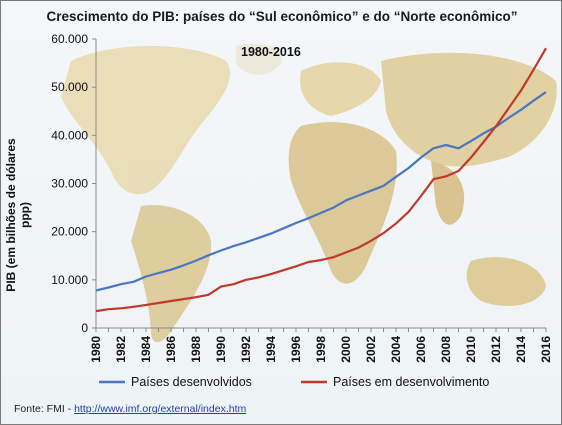 The height and width of the screenshot is (425, 562). What do you see at coordinates (321, 349) in the screenshot?
I see `x-tick-label: 1998` at bounding box center [321, 349].